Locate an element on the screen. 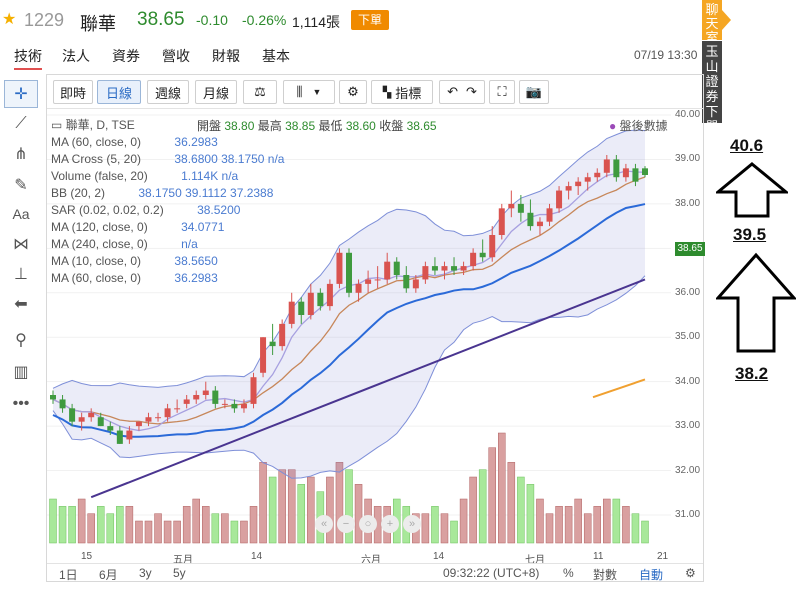  fibonacci-icon: ⊥ is located at coordinates (21, 274).